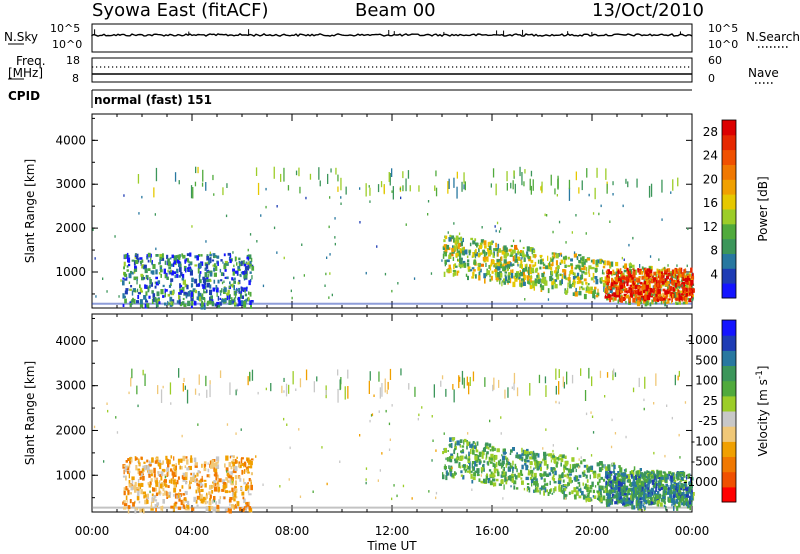  Describe the element at coordinates (729, 411) in the screenshot. I see `colorbar-frame` at that location.